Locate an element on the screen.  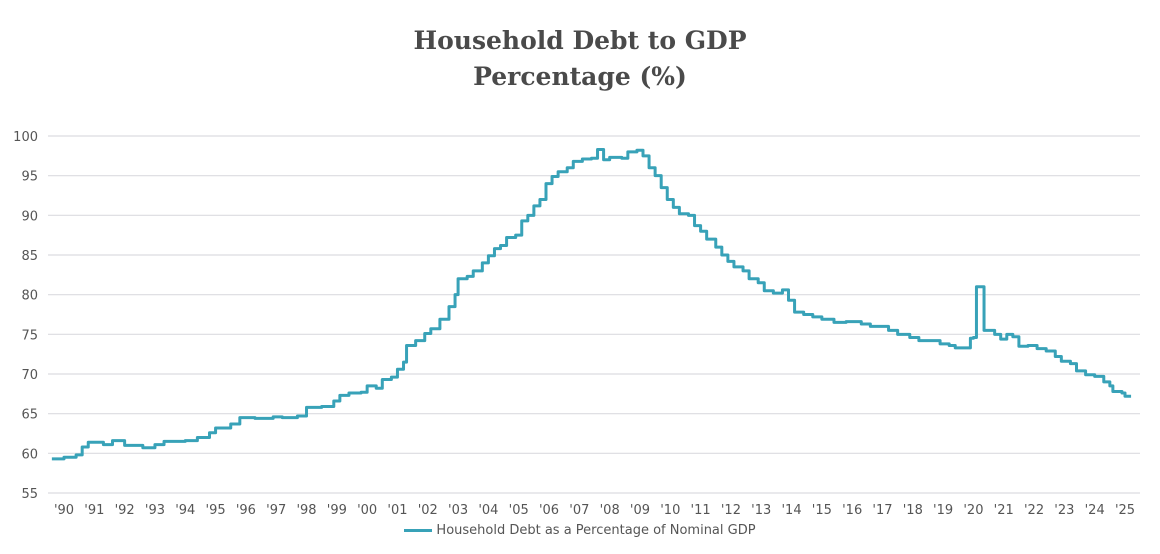
x-tick-label: '95 is located at coordinates (216, 510).